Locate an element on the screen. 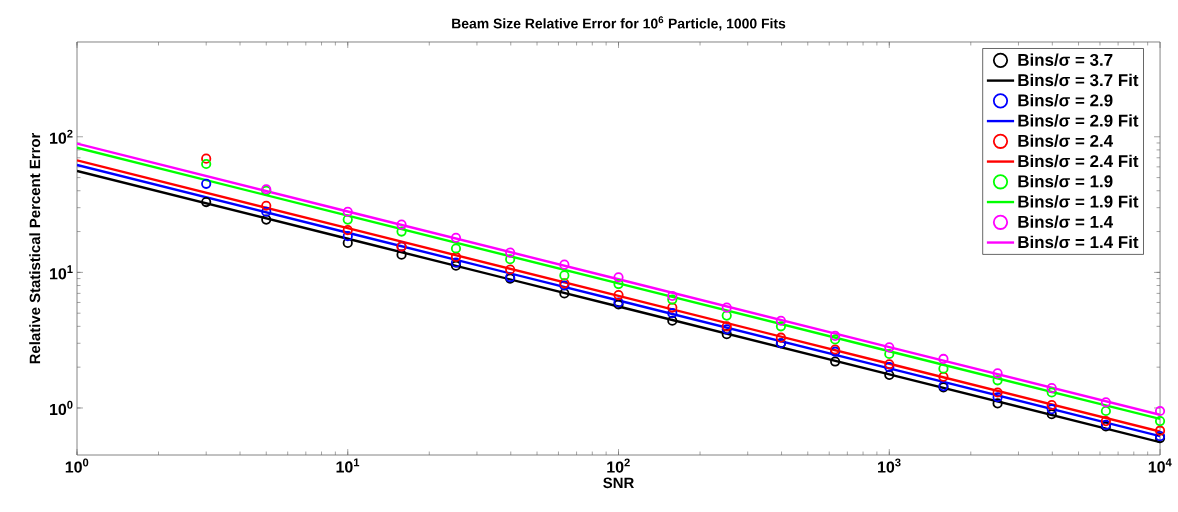 The image size is (1178, 512). y-tick-label: 10$^{0}$ is located at coordinates (61, 408).